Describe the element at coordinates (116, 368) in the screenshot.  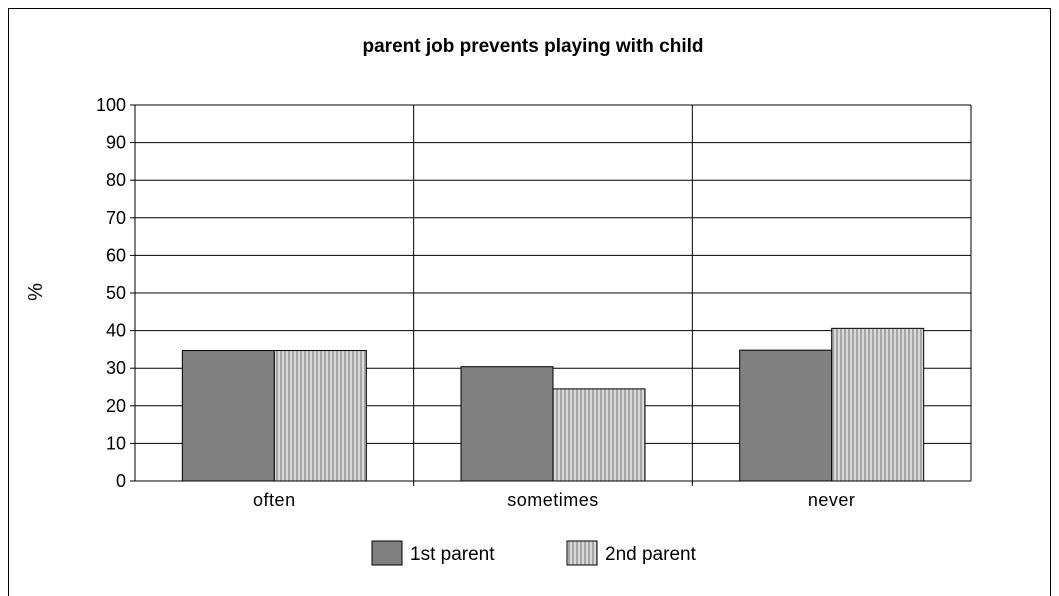
I see `y-tick-label: 30` at that location.